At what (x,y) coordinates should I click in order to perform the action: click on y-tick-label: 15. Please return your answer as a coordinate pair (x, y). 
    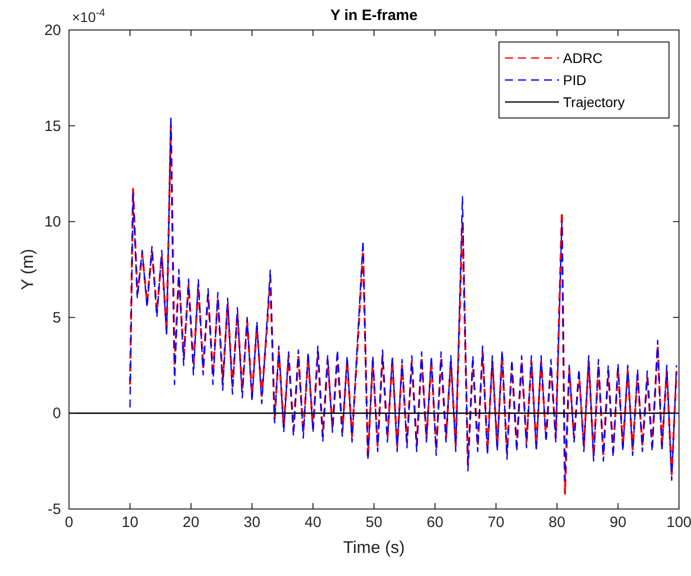
    Looking at the image, I should click on (52, 126).